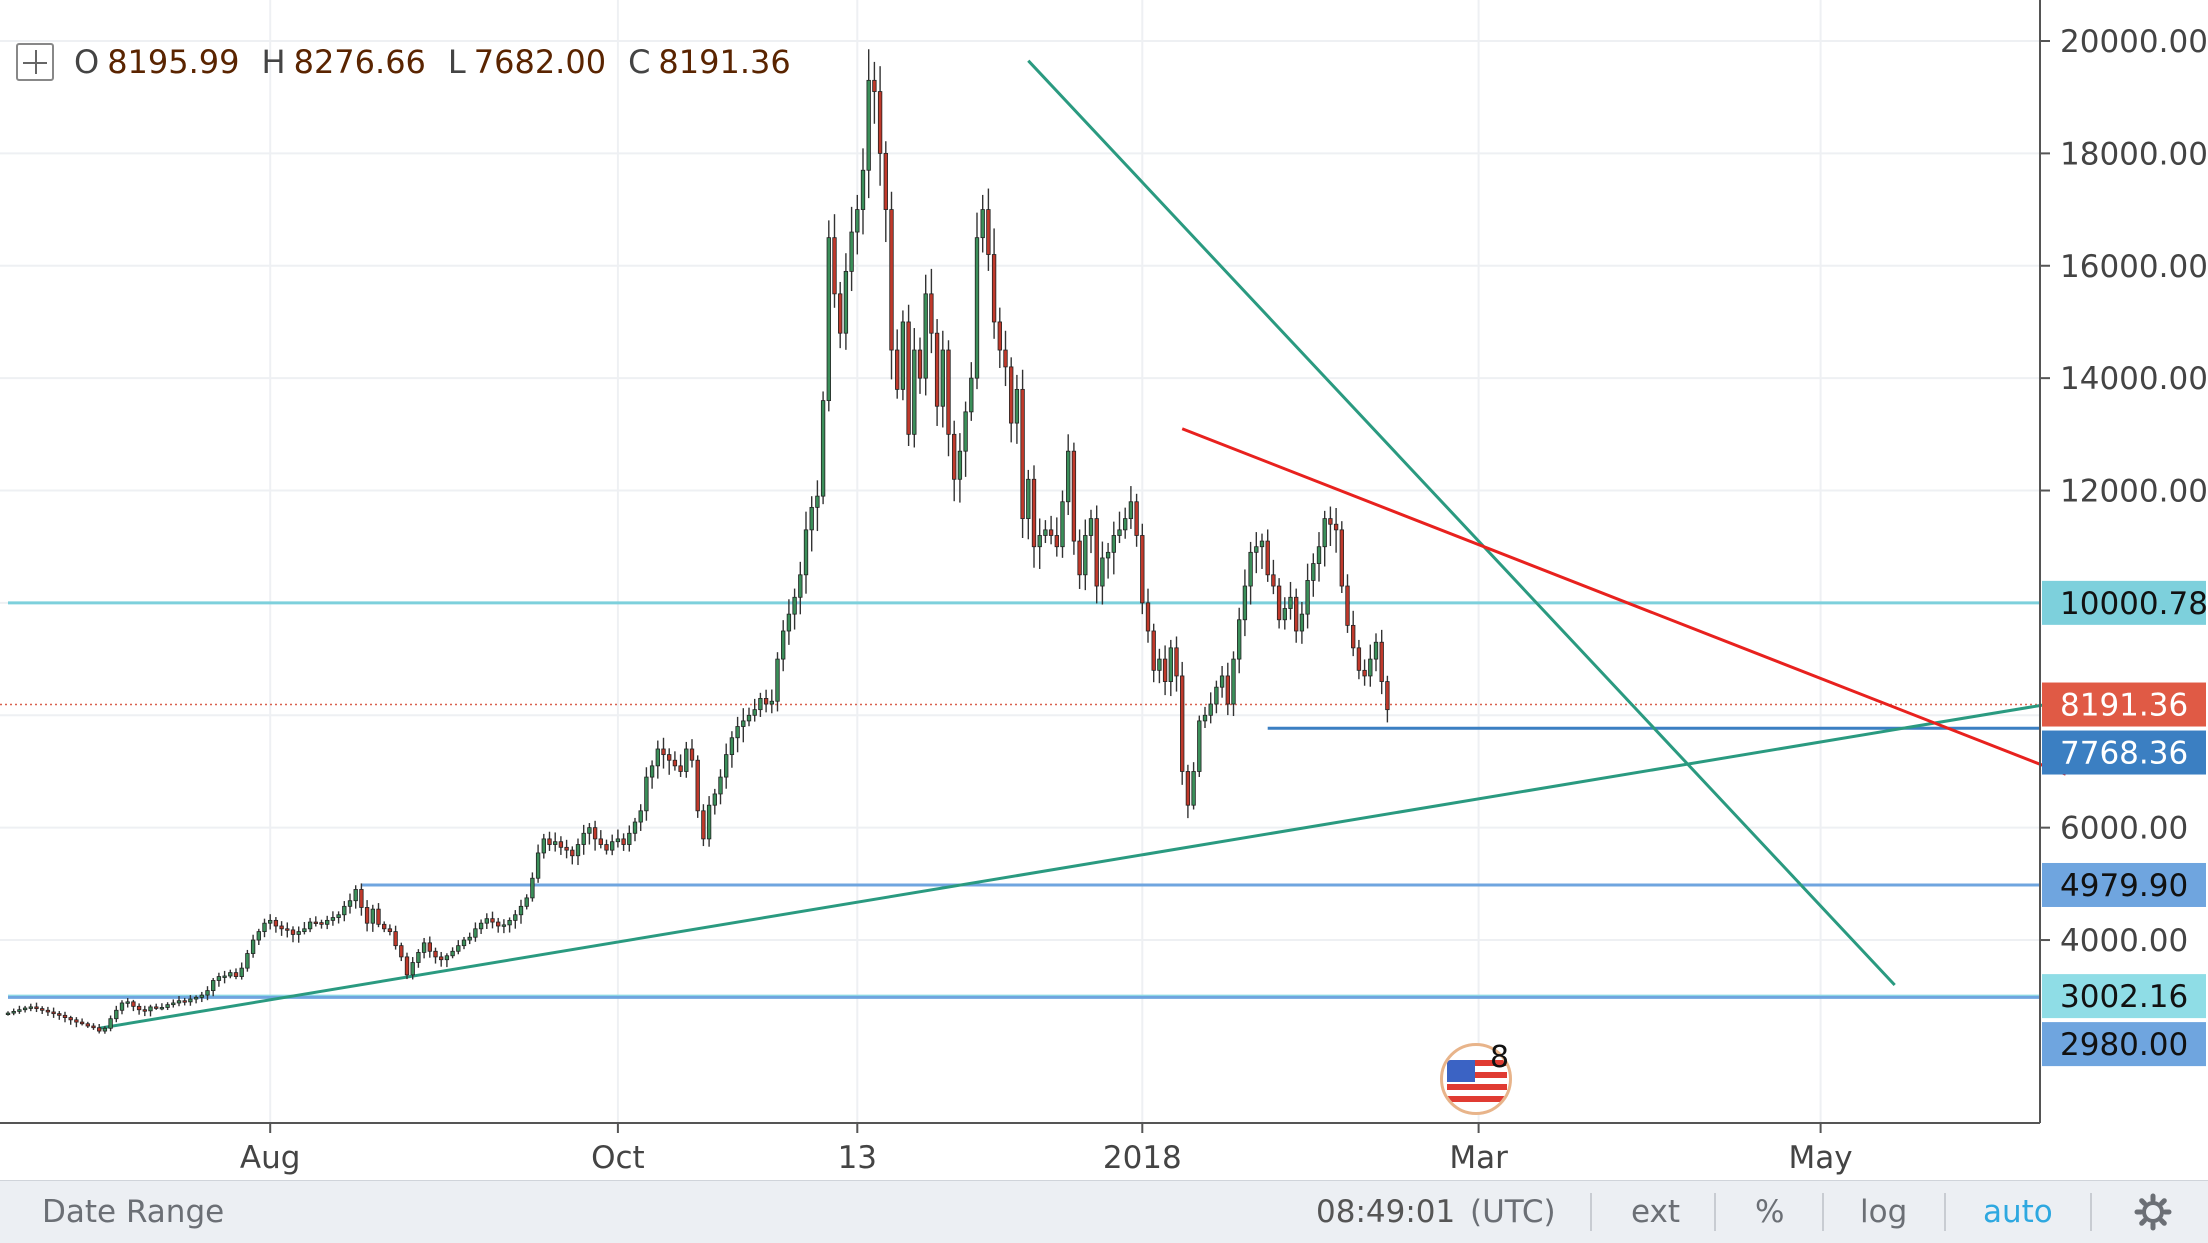 Image resolution: width=2208 pixels, height=1243 pixels. I want to click on close-label: C, so click(639, 62).